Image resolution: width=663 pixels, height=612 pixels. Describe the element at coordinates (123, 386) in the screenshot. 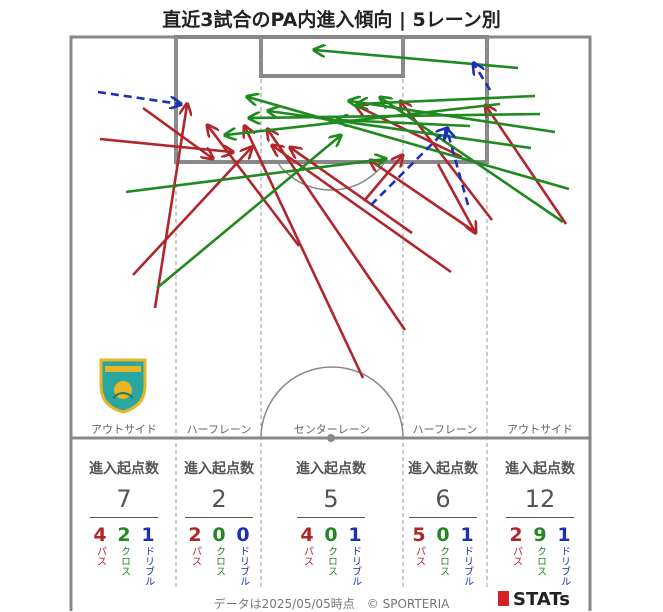

I see `team-emblem` at that location.